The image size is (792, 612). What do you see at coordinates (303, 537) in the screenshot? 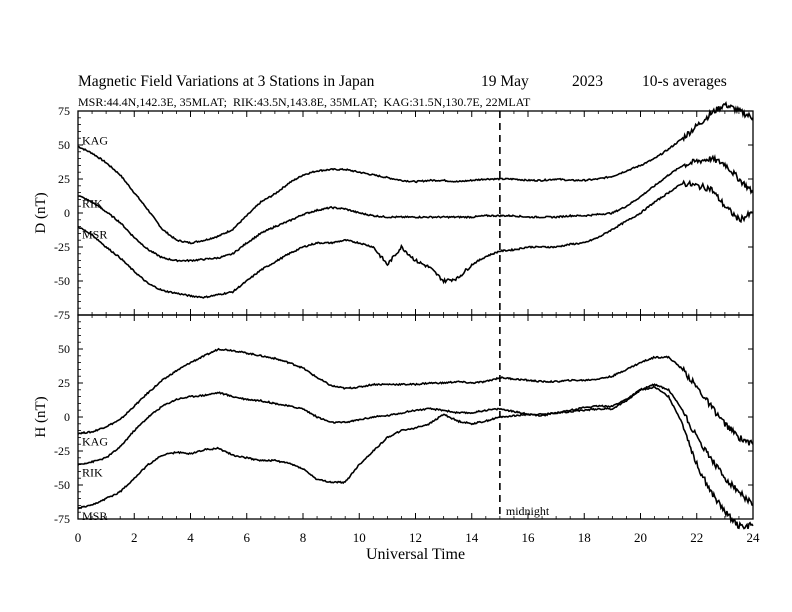
I see `x-tick-label: 8` at bounding box center [303, 537].